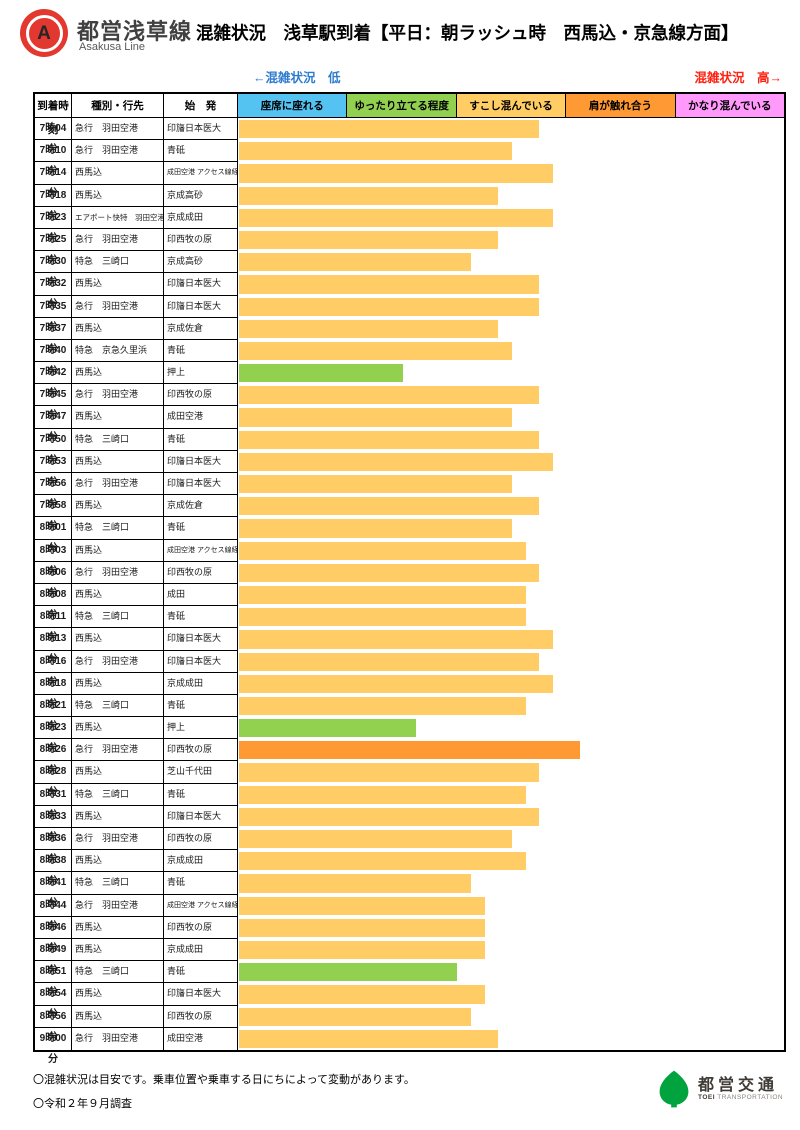 Image resolution: width=800 pixels, height=1130 pixels. I want to click on footnote-disclaimer: 〇混雑状況は目安です。乗車位置や乗車する日にちによって変動があります。, so click(224, 1080).